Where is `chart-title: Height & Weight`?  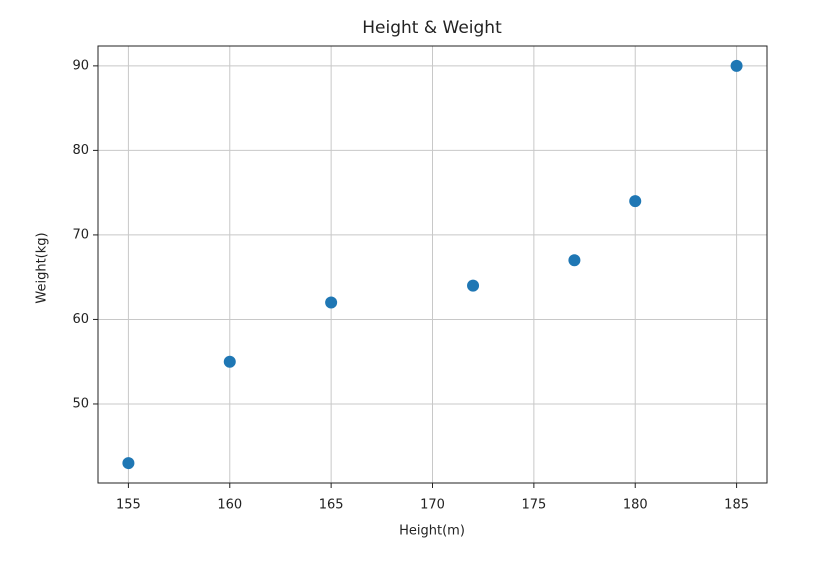 chart-title: Height & Weight is located at coordinates (432, 28).